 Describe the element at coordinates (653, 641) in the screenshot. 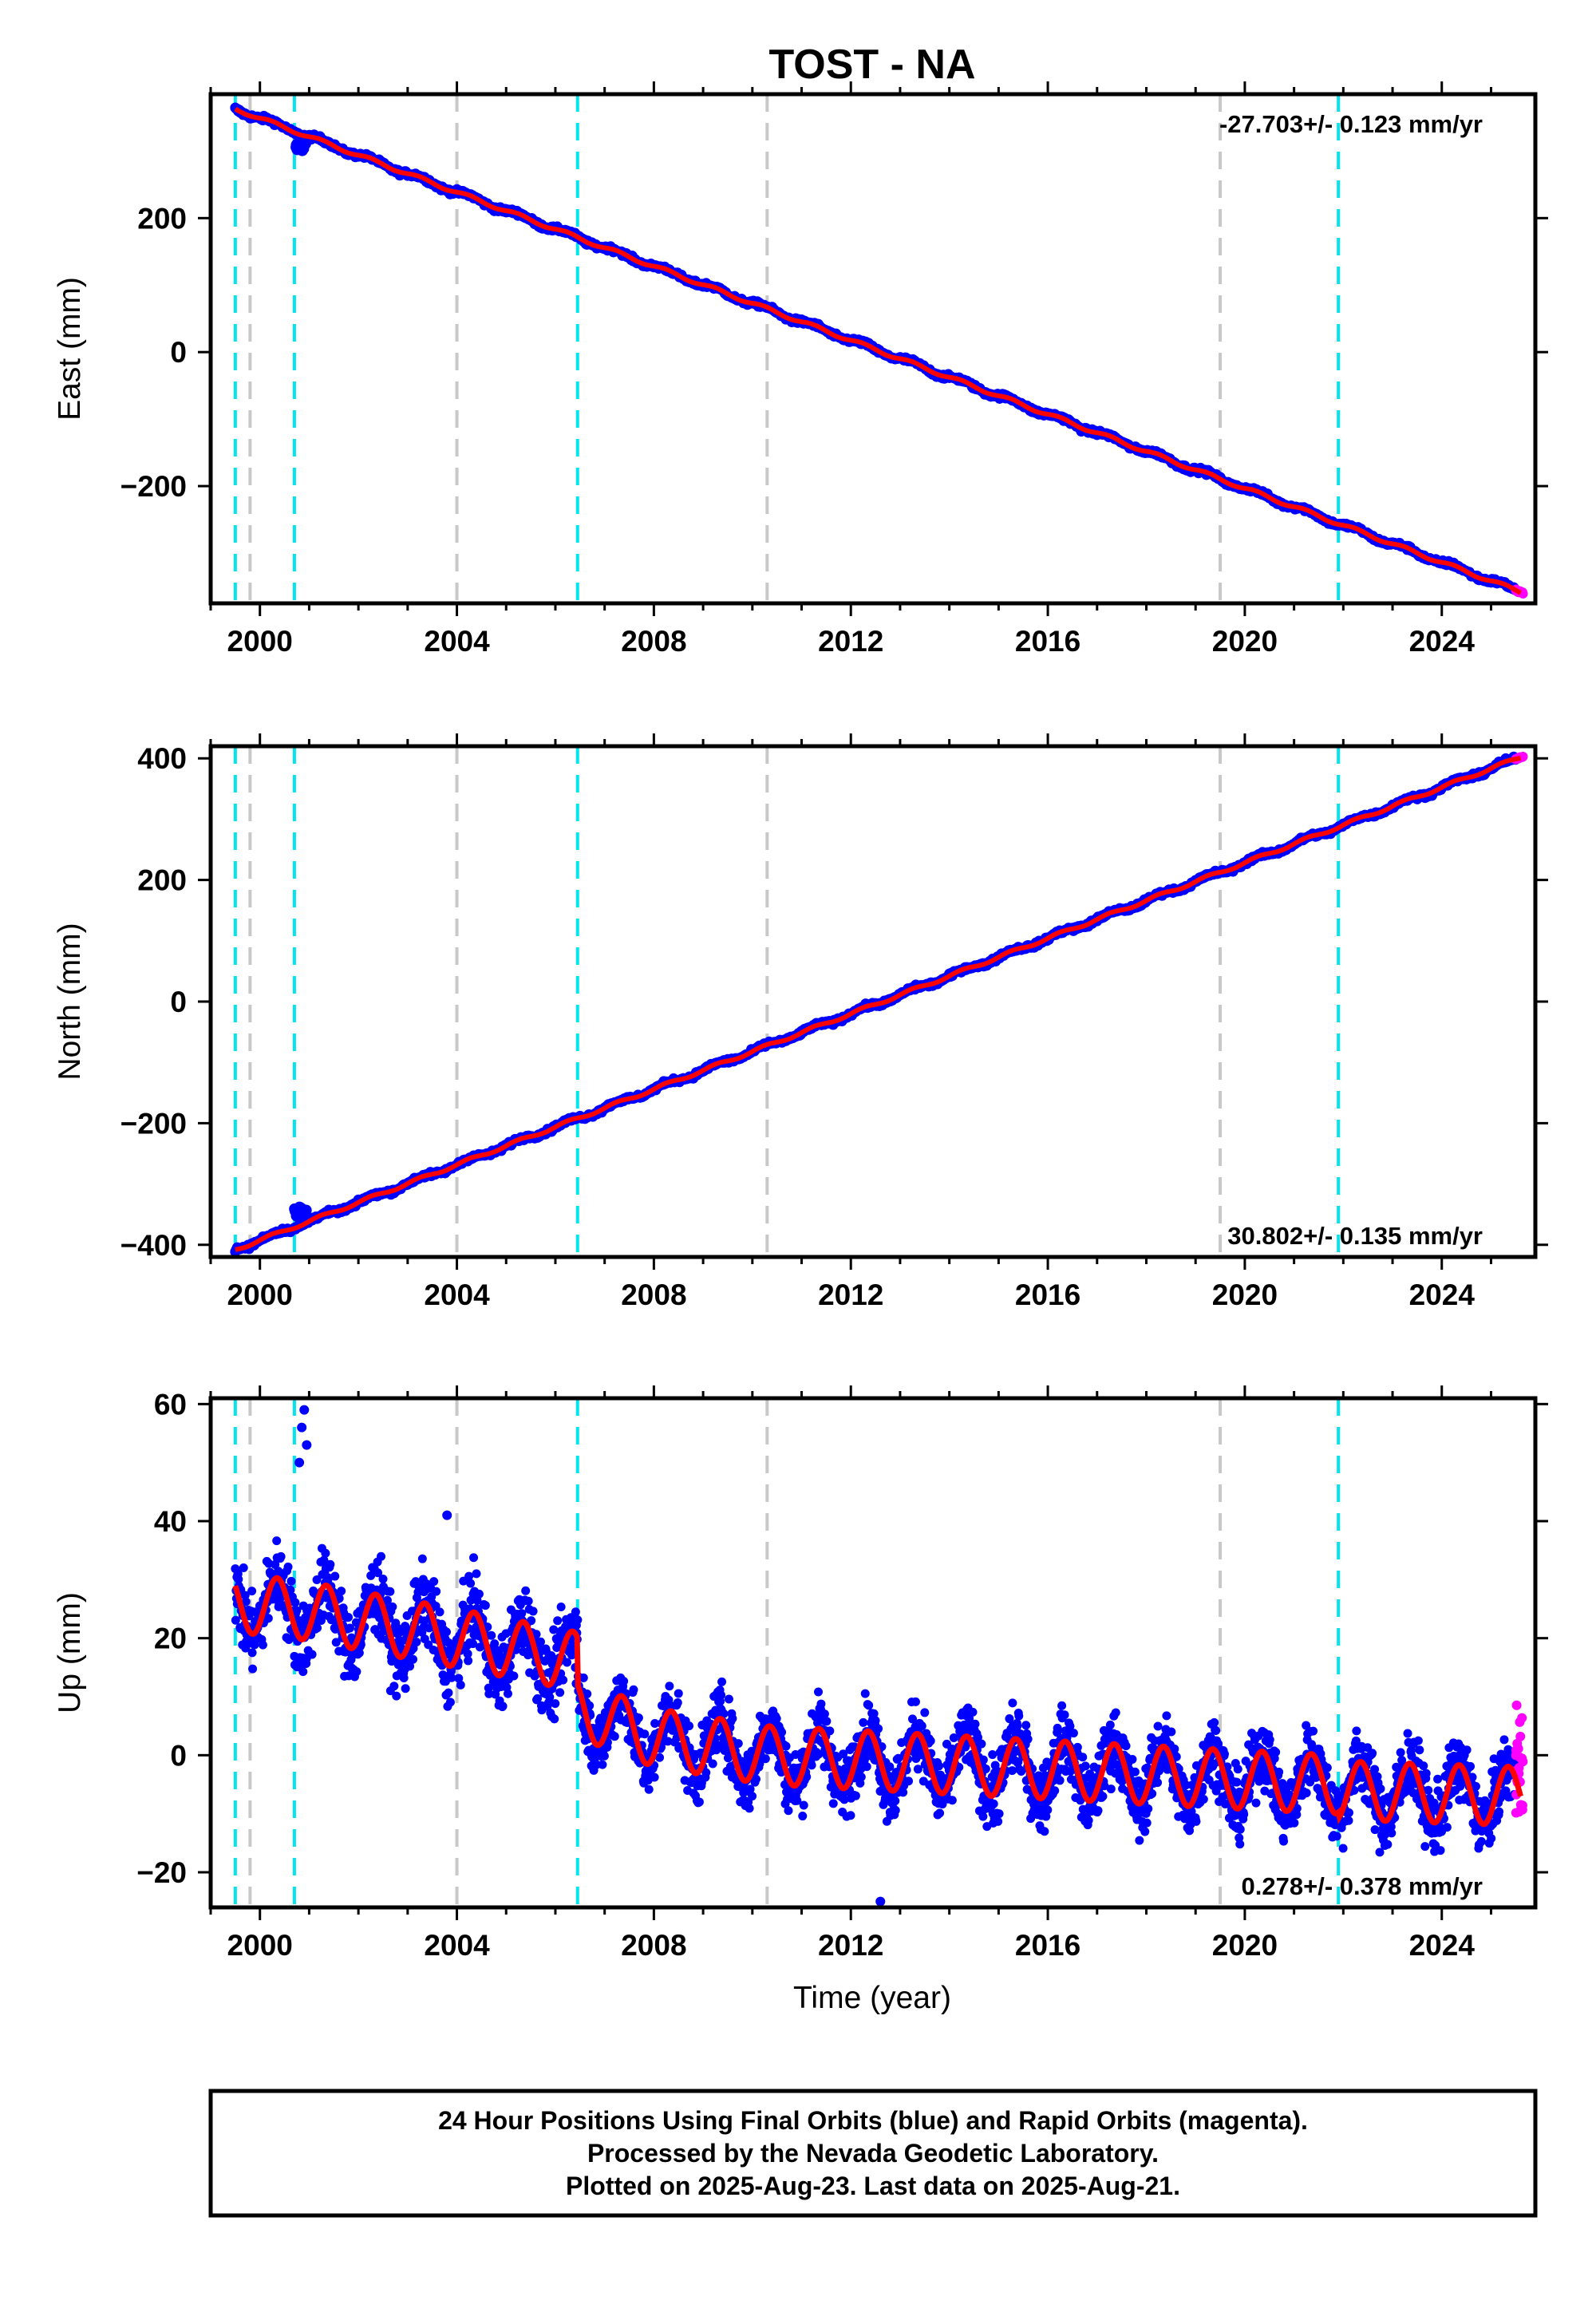

I see `x-tick-label: 2008` at that location.